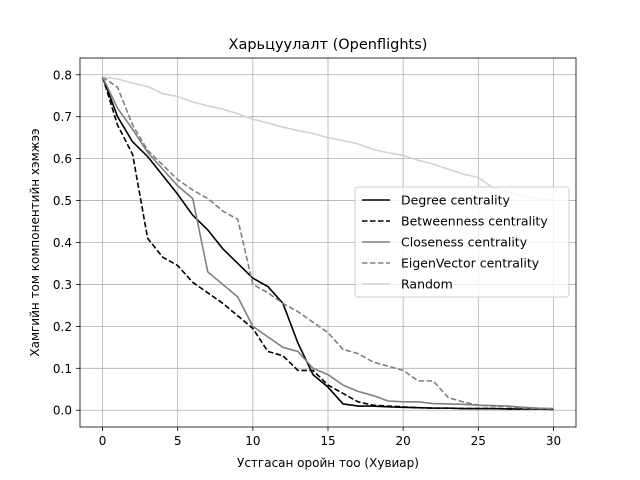 This screenshot has height=480, width=640. Describe the element at coordinates (103, 441) in the screenshot. I see `x-tick-label: 0` at that location.